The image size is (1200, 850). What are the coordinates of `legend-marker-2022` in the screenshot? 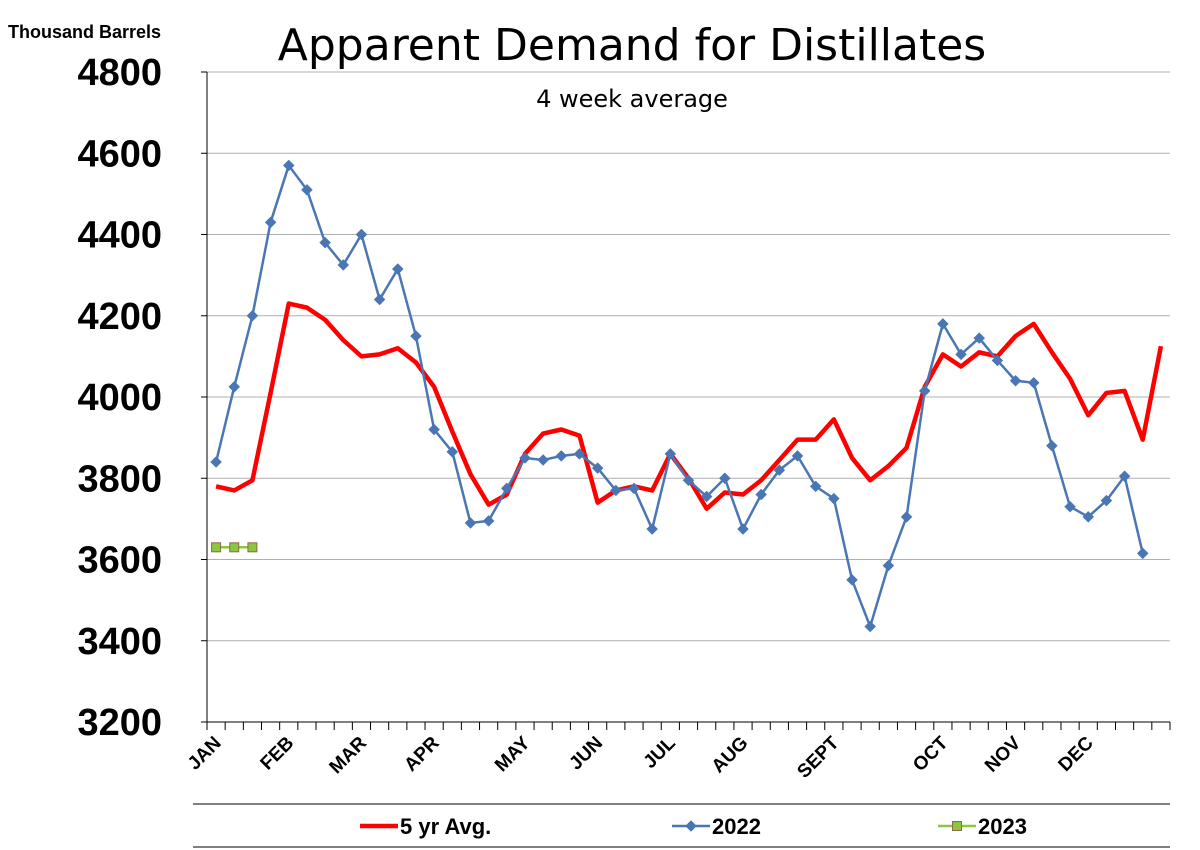 It's located at (691, 826).